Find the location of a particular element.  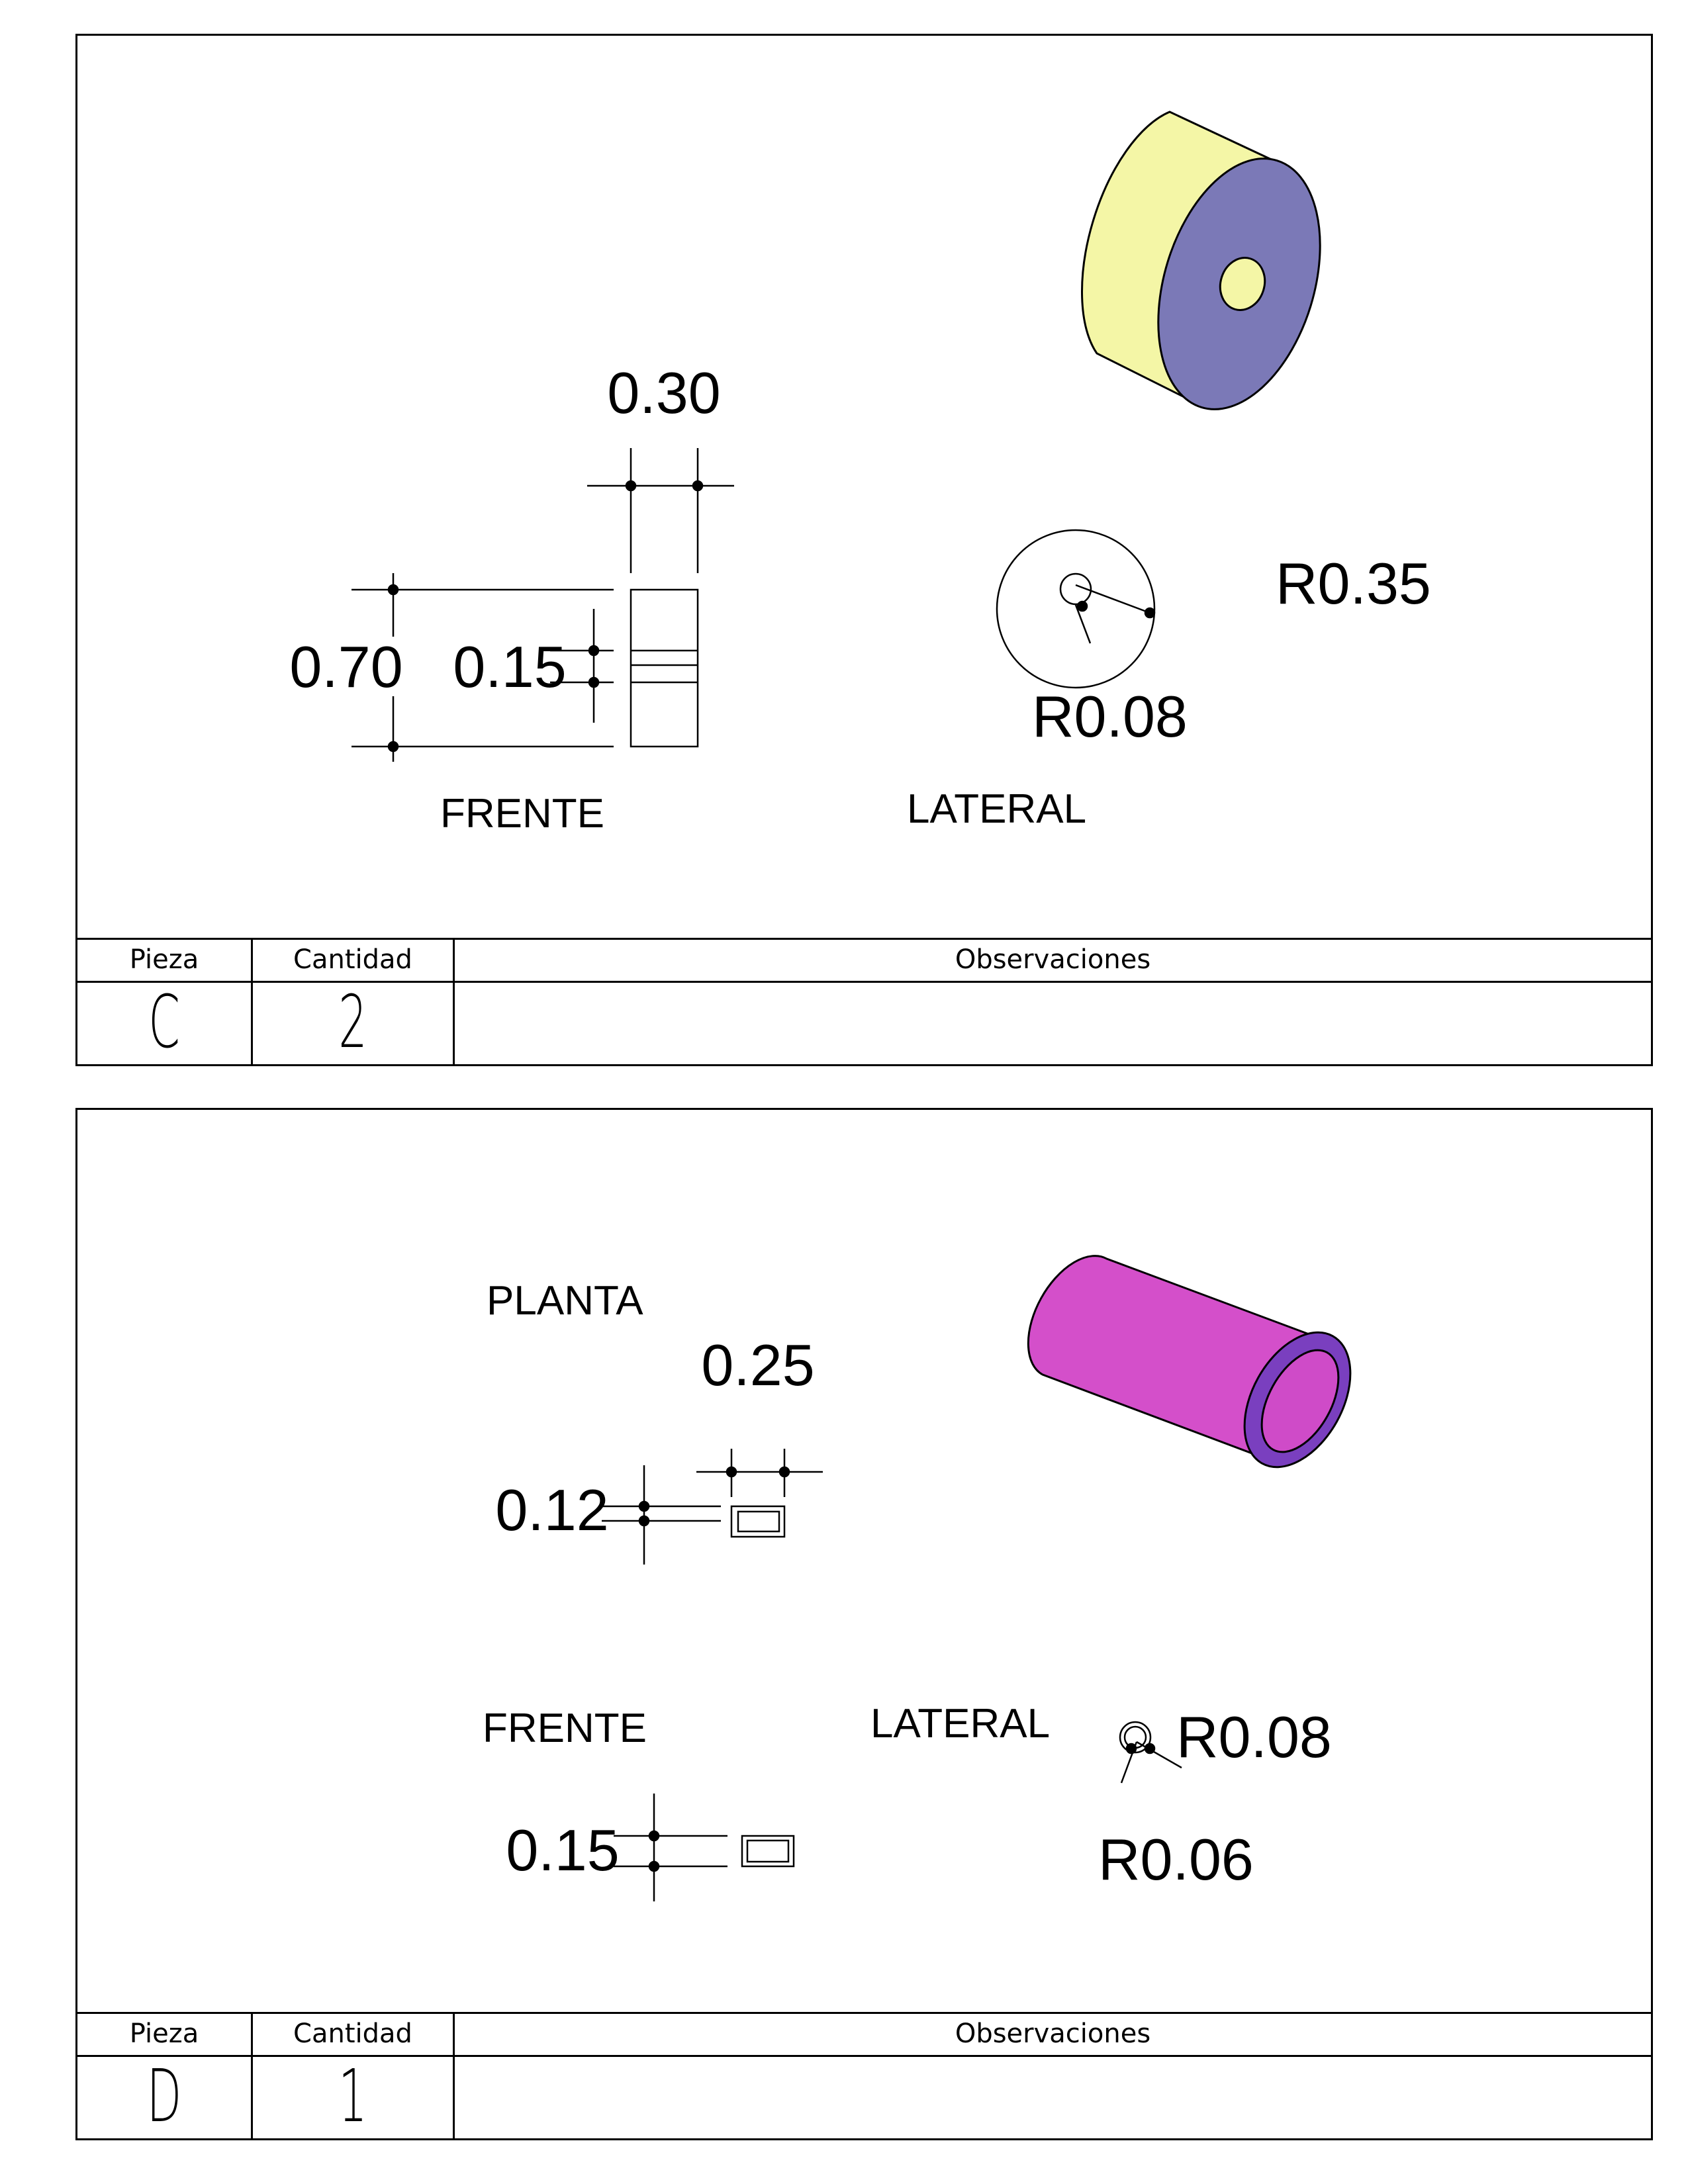

isometric-tube is located at coordinates (1189, 1362).